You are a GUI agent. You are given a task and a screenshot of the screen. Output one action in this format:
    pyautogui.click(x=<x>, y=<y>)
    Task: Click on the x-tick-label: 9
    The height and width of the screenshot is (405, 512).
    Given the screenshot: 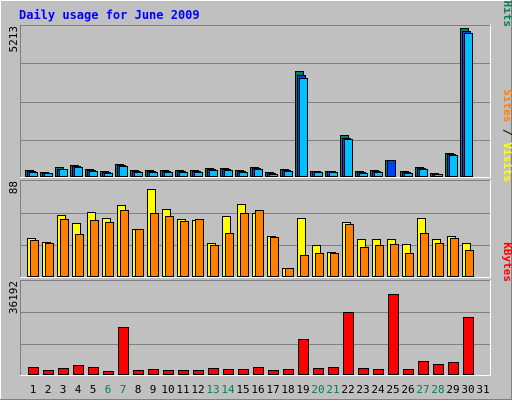 What is the action you would take?
    pyautogui.click(x=153, y=389)
    